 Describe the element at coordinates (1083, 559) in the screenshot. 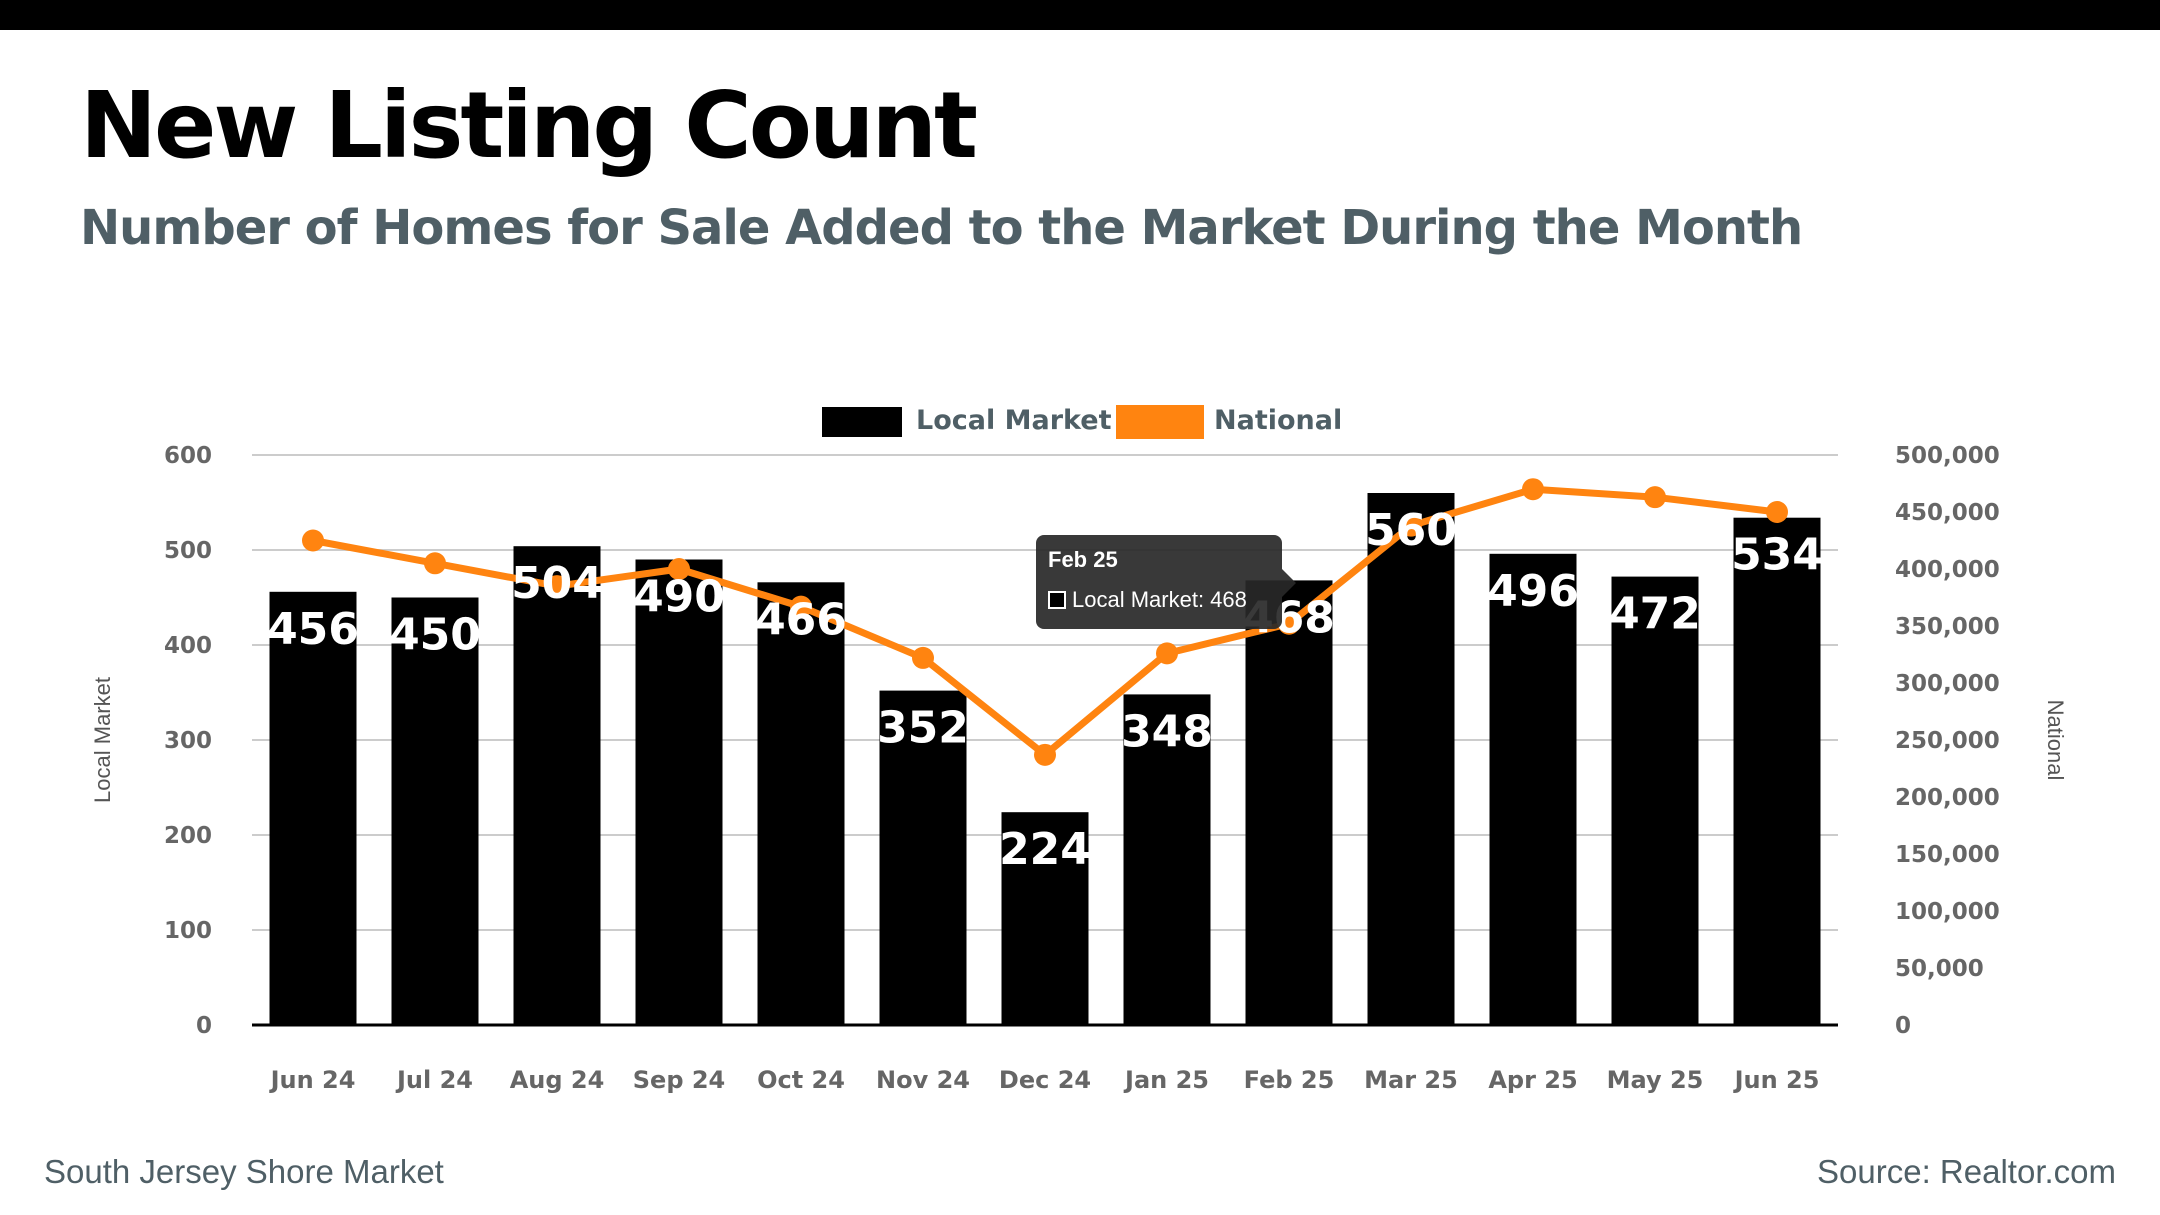

I see `tooltip-title: Feb 25` at that location.